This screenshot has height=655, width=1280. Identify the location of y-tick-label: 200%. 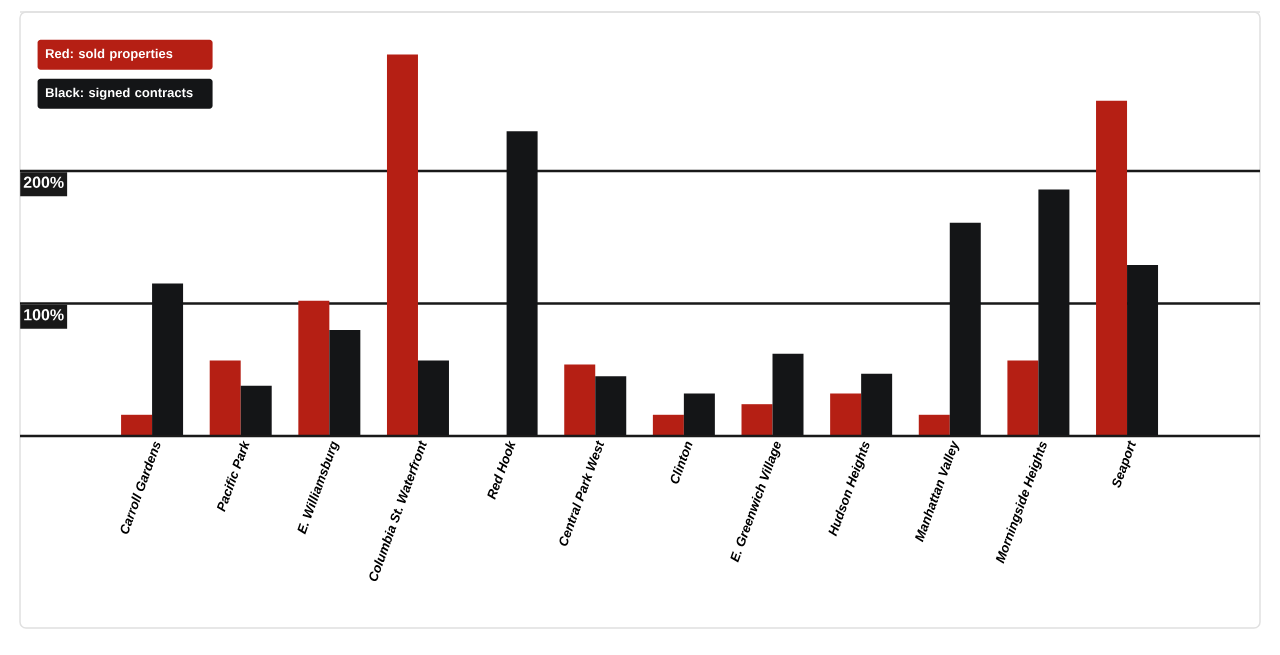
(43, 182).